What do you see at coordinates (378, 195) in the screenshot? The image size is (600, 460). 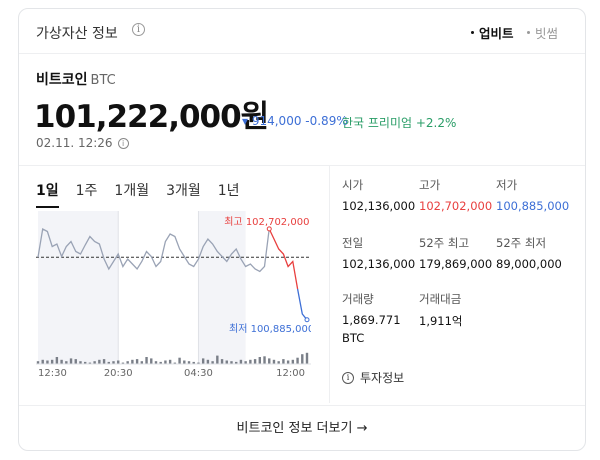 I see `stat-open: 시가 102,136,000` at bounding box center [378, 195].